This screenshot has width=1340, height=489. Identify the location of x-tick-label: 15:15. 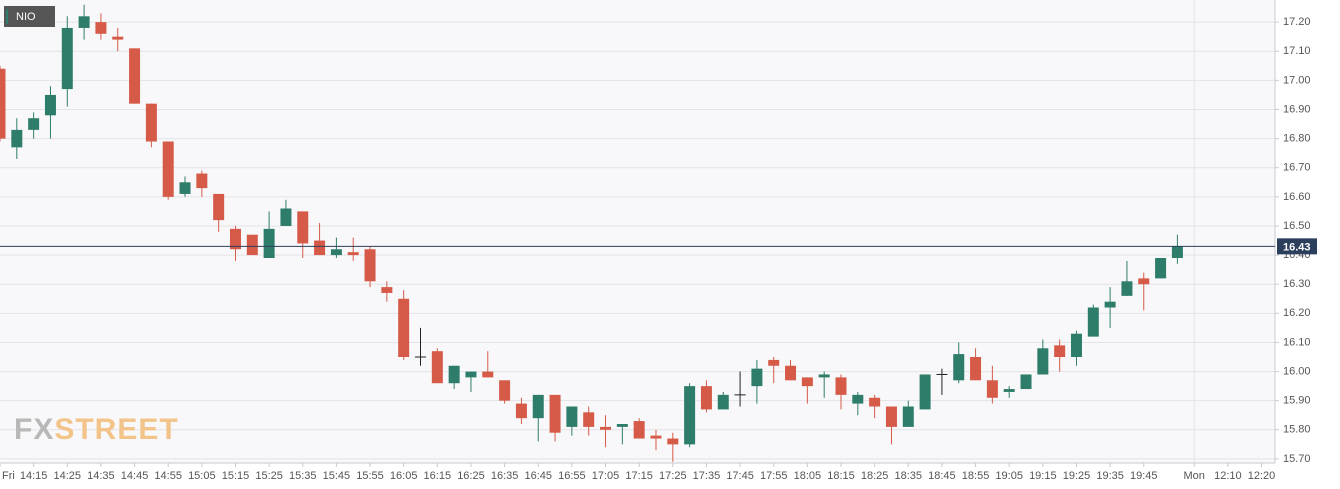
(236, 476).